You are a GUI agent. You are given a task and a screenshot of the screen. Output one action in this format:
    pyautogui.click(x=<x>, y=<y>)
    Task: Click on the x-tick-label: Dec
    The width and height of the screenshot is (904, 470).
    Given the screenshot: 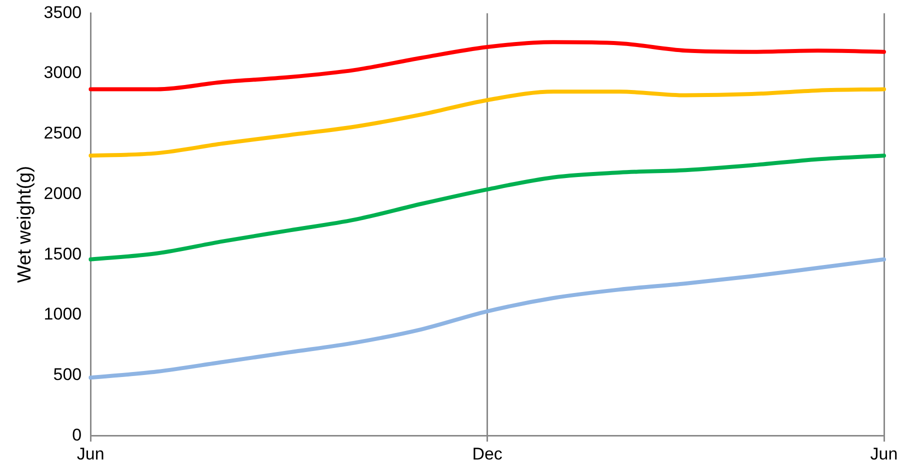 What is the action you would take?
    pyautogui.click(x=487, y=454)
    